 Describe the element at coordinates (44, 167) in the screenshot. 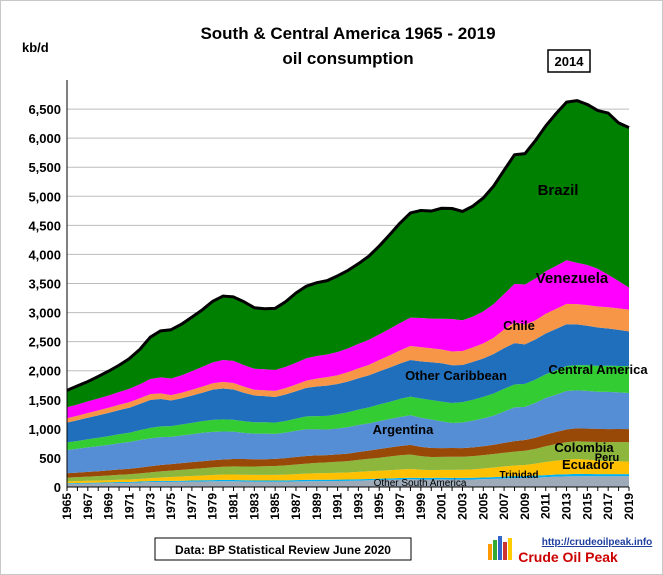

I see `y-tick-label: 5,500` at that location.